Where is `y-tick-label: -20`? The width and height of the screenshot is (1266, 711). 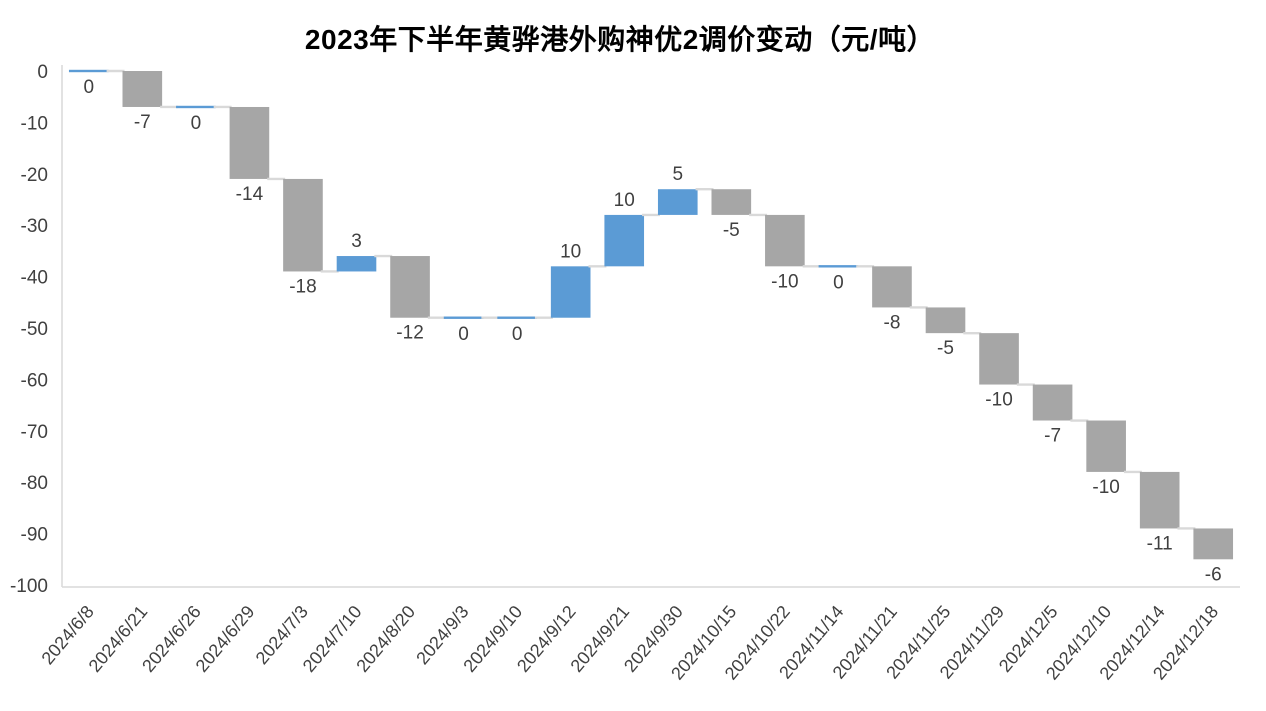 y-tick-label: -20 is located at coordinates (34, 175).